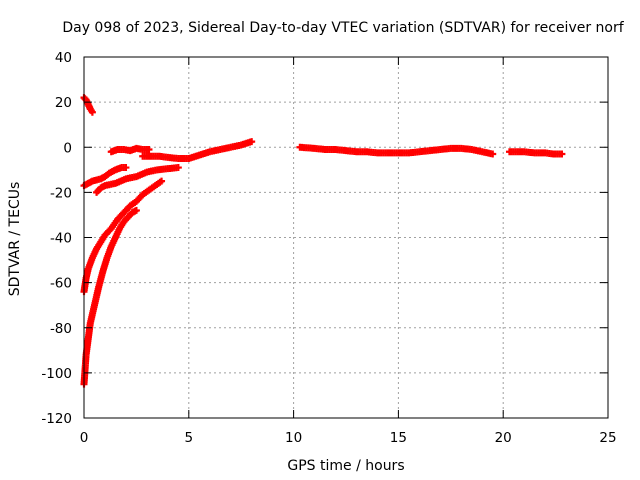  What do you see at coordinates (56, 419) in the screenshot?
I see `y-tick-label: -120` at bounding box center [56, 419].